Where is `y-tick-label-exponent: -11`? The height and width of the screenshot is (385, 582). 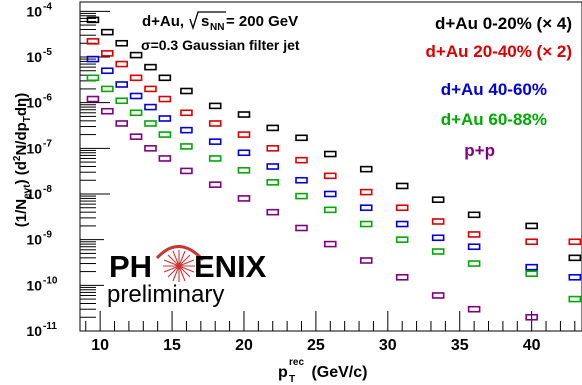 y-tick-label-exponent: -11 is located at coordinates (50, 326).